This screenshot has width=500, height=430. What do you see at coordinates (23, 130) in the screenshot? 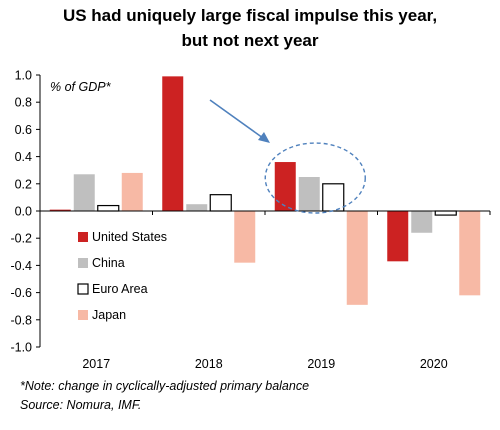
I see `y-tick-label: 0.6` at bounding box center [23, 130].